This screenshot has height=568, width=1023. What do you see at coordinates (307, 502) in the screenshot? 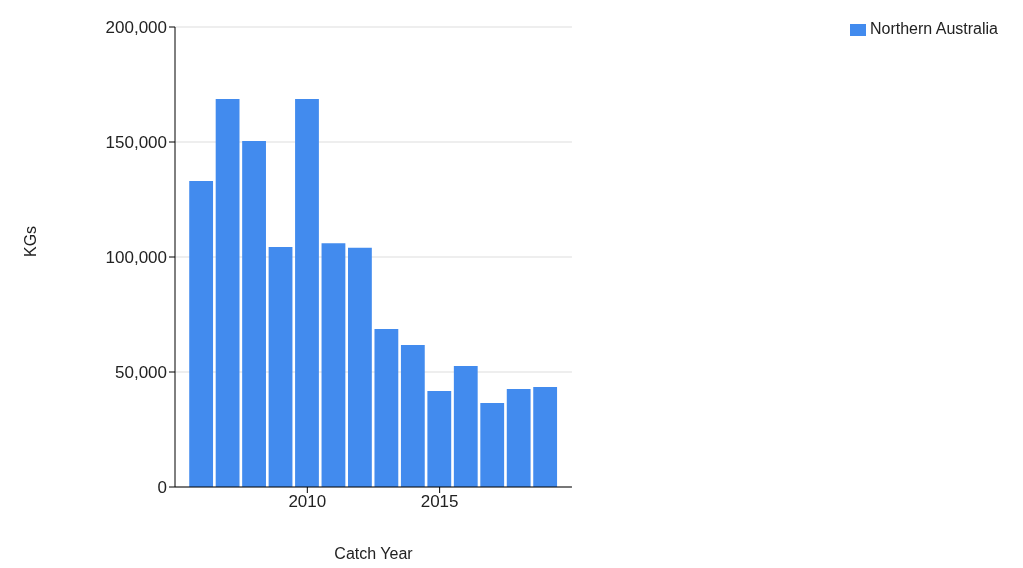
I see `x-tick-label: 2010` at bounding box center [307, 502].